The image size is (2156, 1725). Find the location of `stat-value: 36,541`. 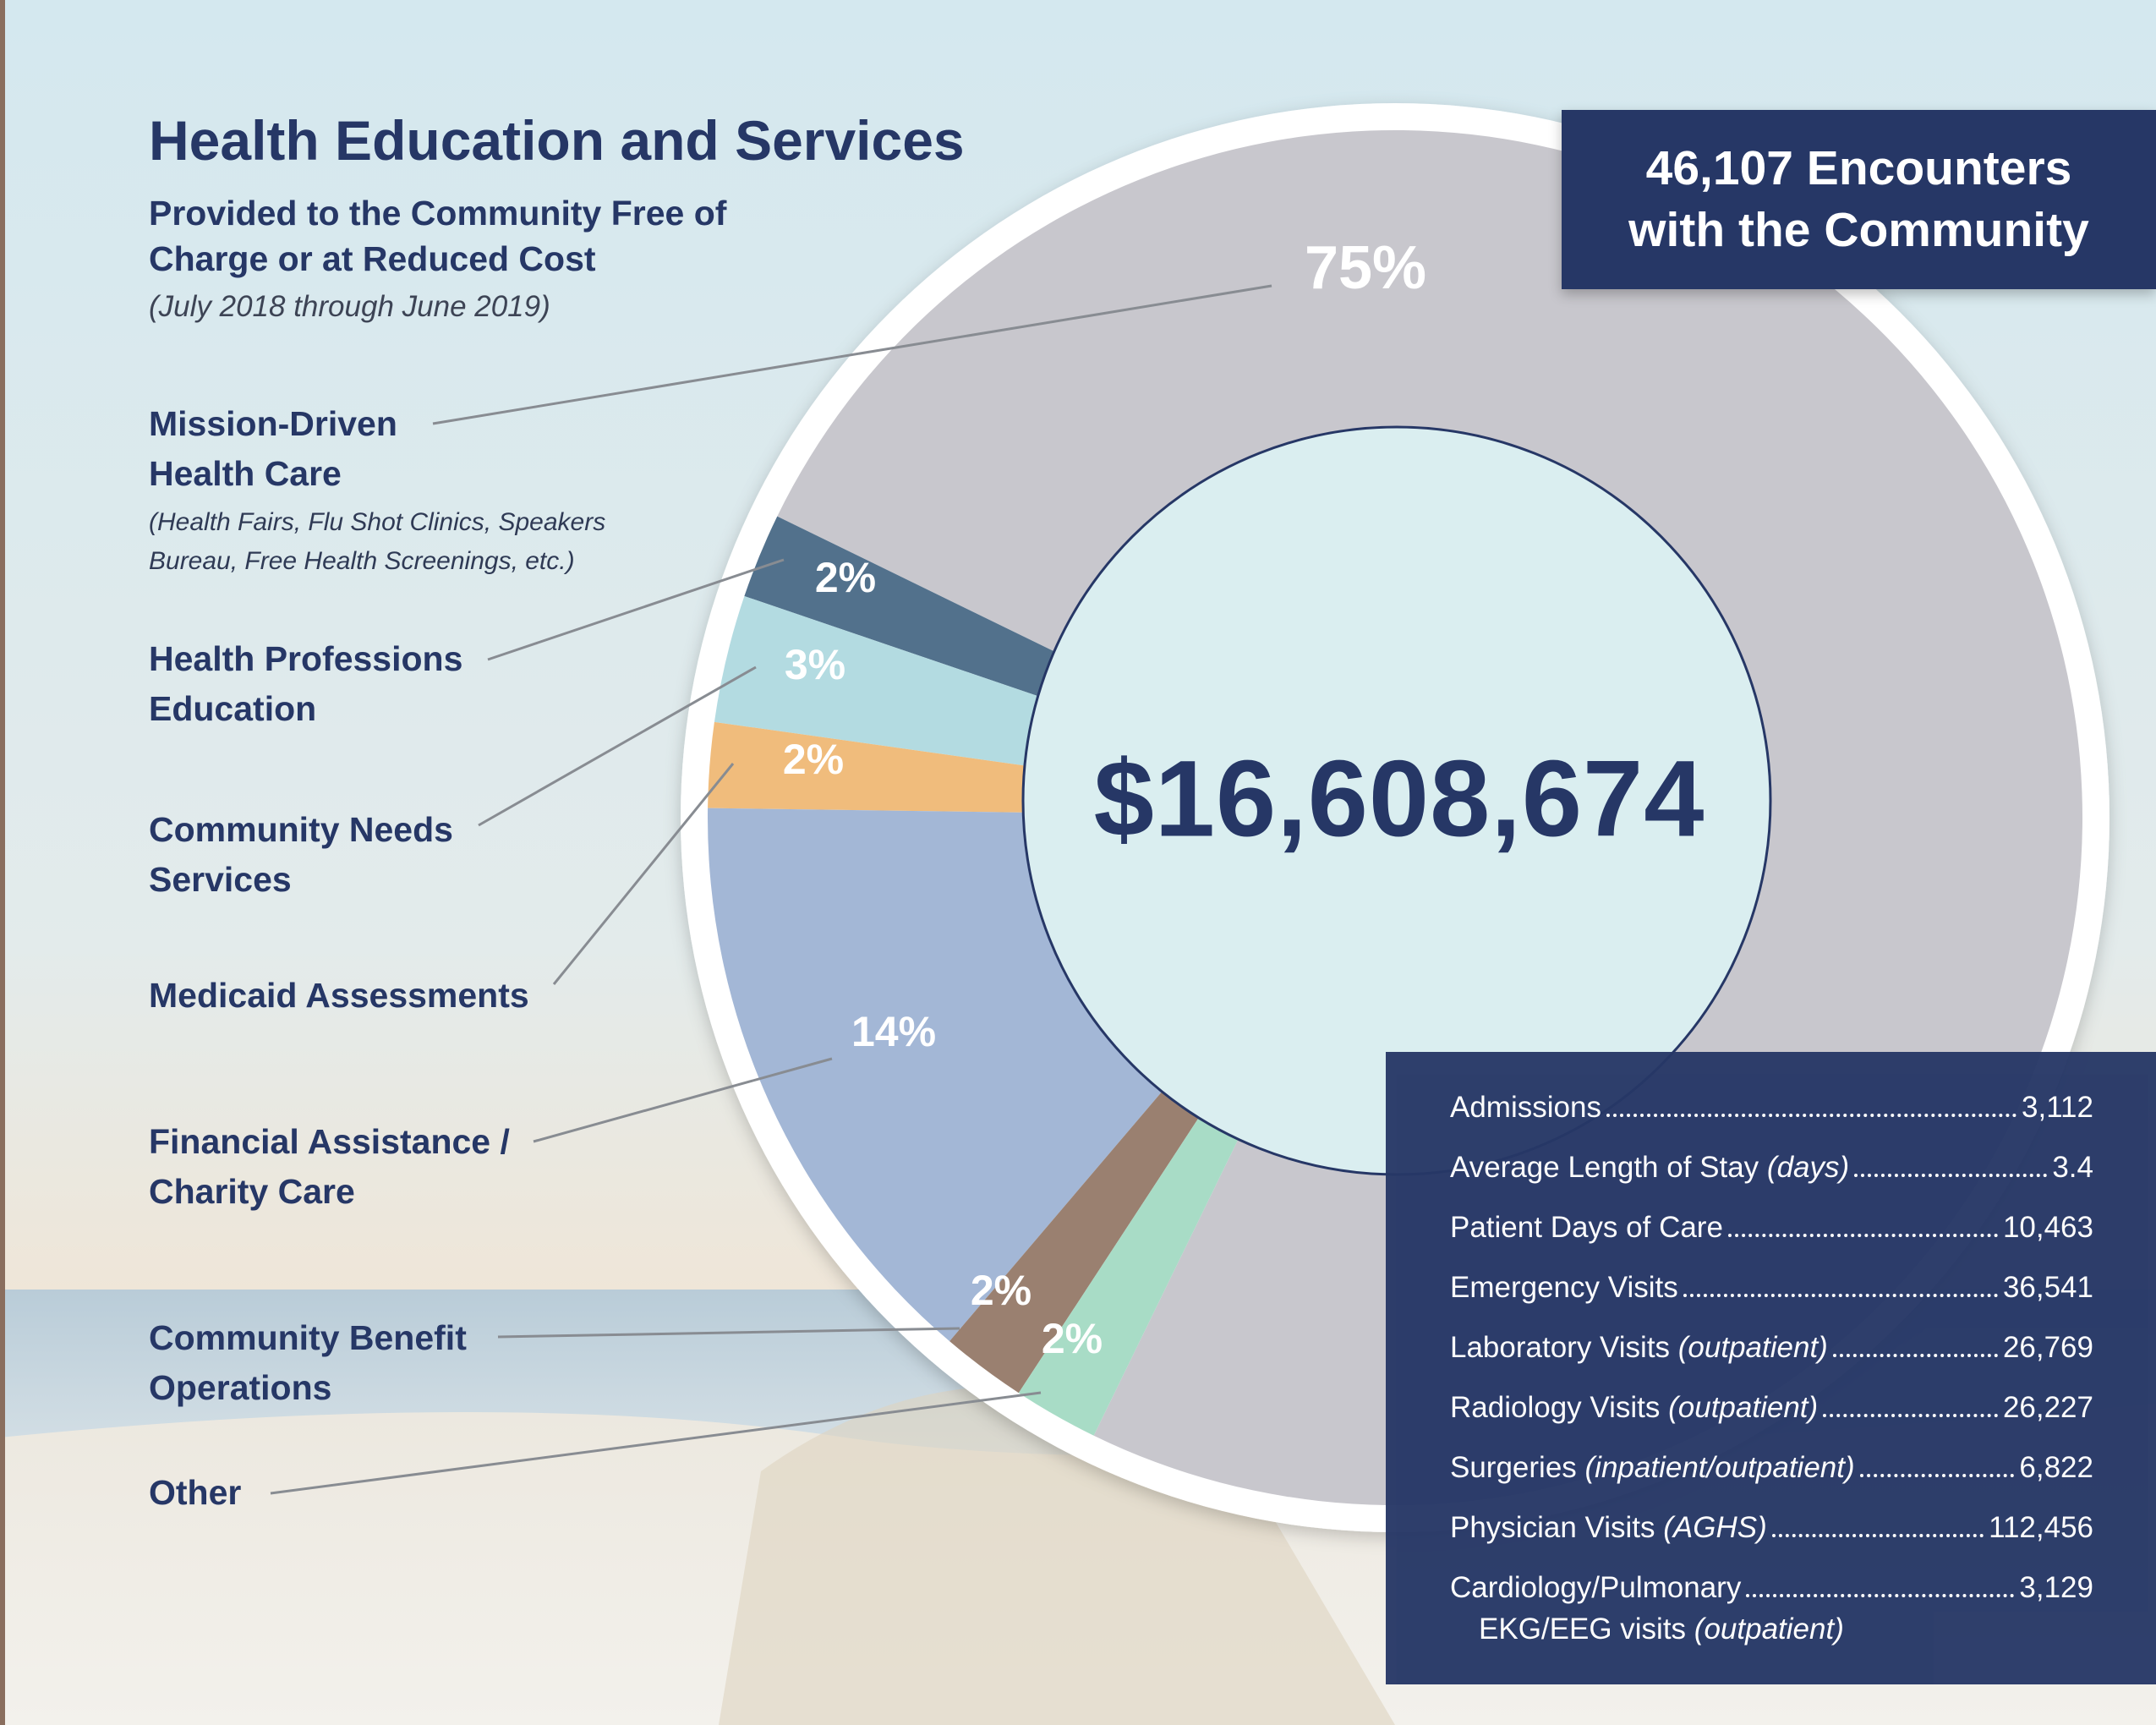

stat-value: 36,541 is located at coordinates (2047, 1287).